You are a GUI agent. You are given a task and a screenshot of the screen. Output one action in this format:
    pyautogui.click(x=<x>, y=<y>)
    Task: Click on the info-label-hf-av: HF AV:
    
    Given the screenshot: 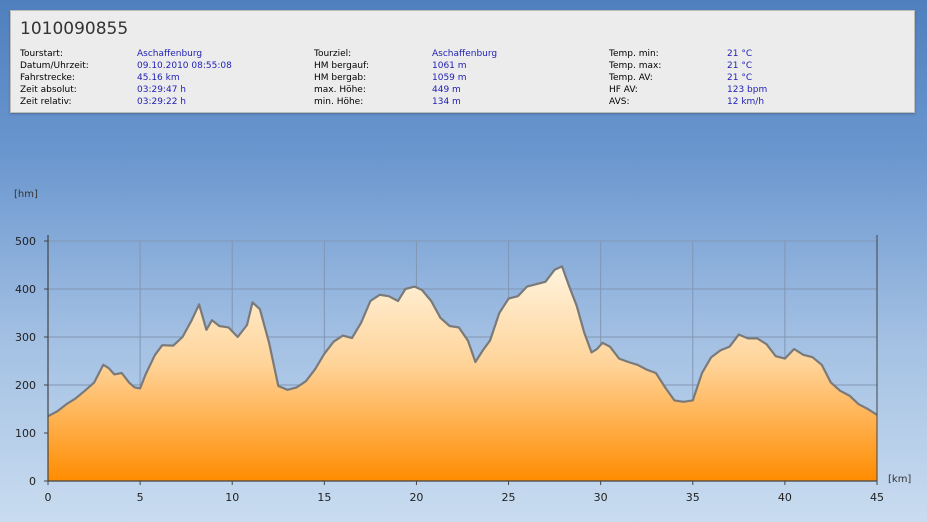 What is the action you would take?
    pyautogui.click(x=623, y=90)
    